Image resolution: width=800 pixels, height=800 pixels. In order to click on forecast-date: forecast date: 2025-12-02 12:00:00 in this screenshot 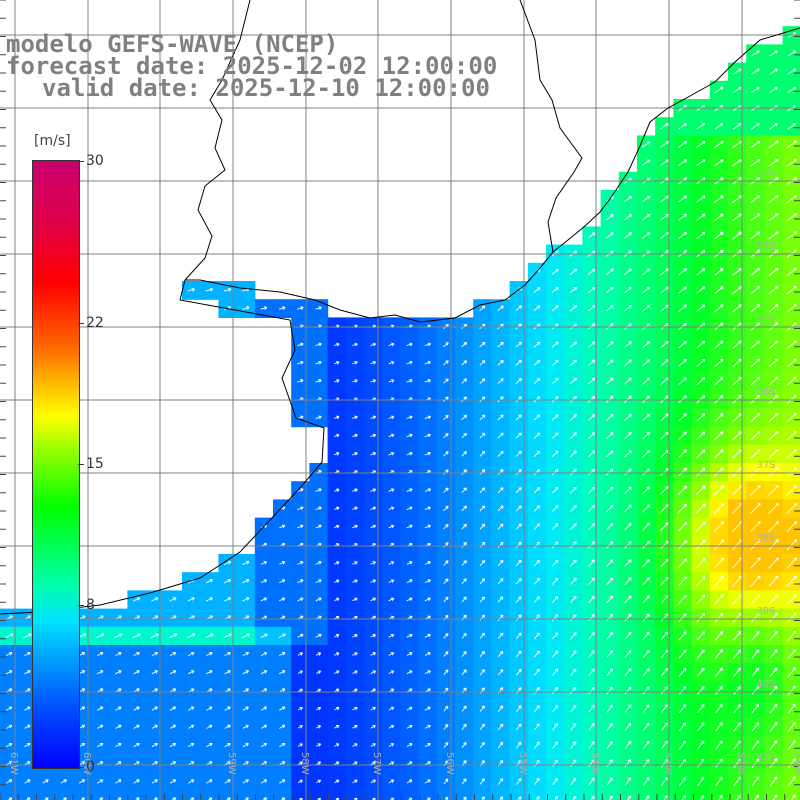, I will do `click(252, 66)`.